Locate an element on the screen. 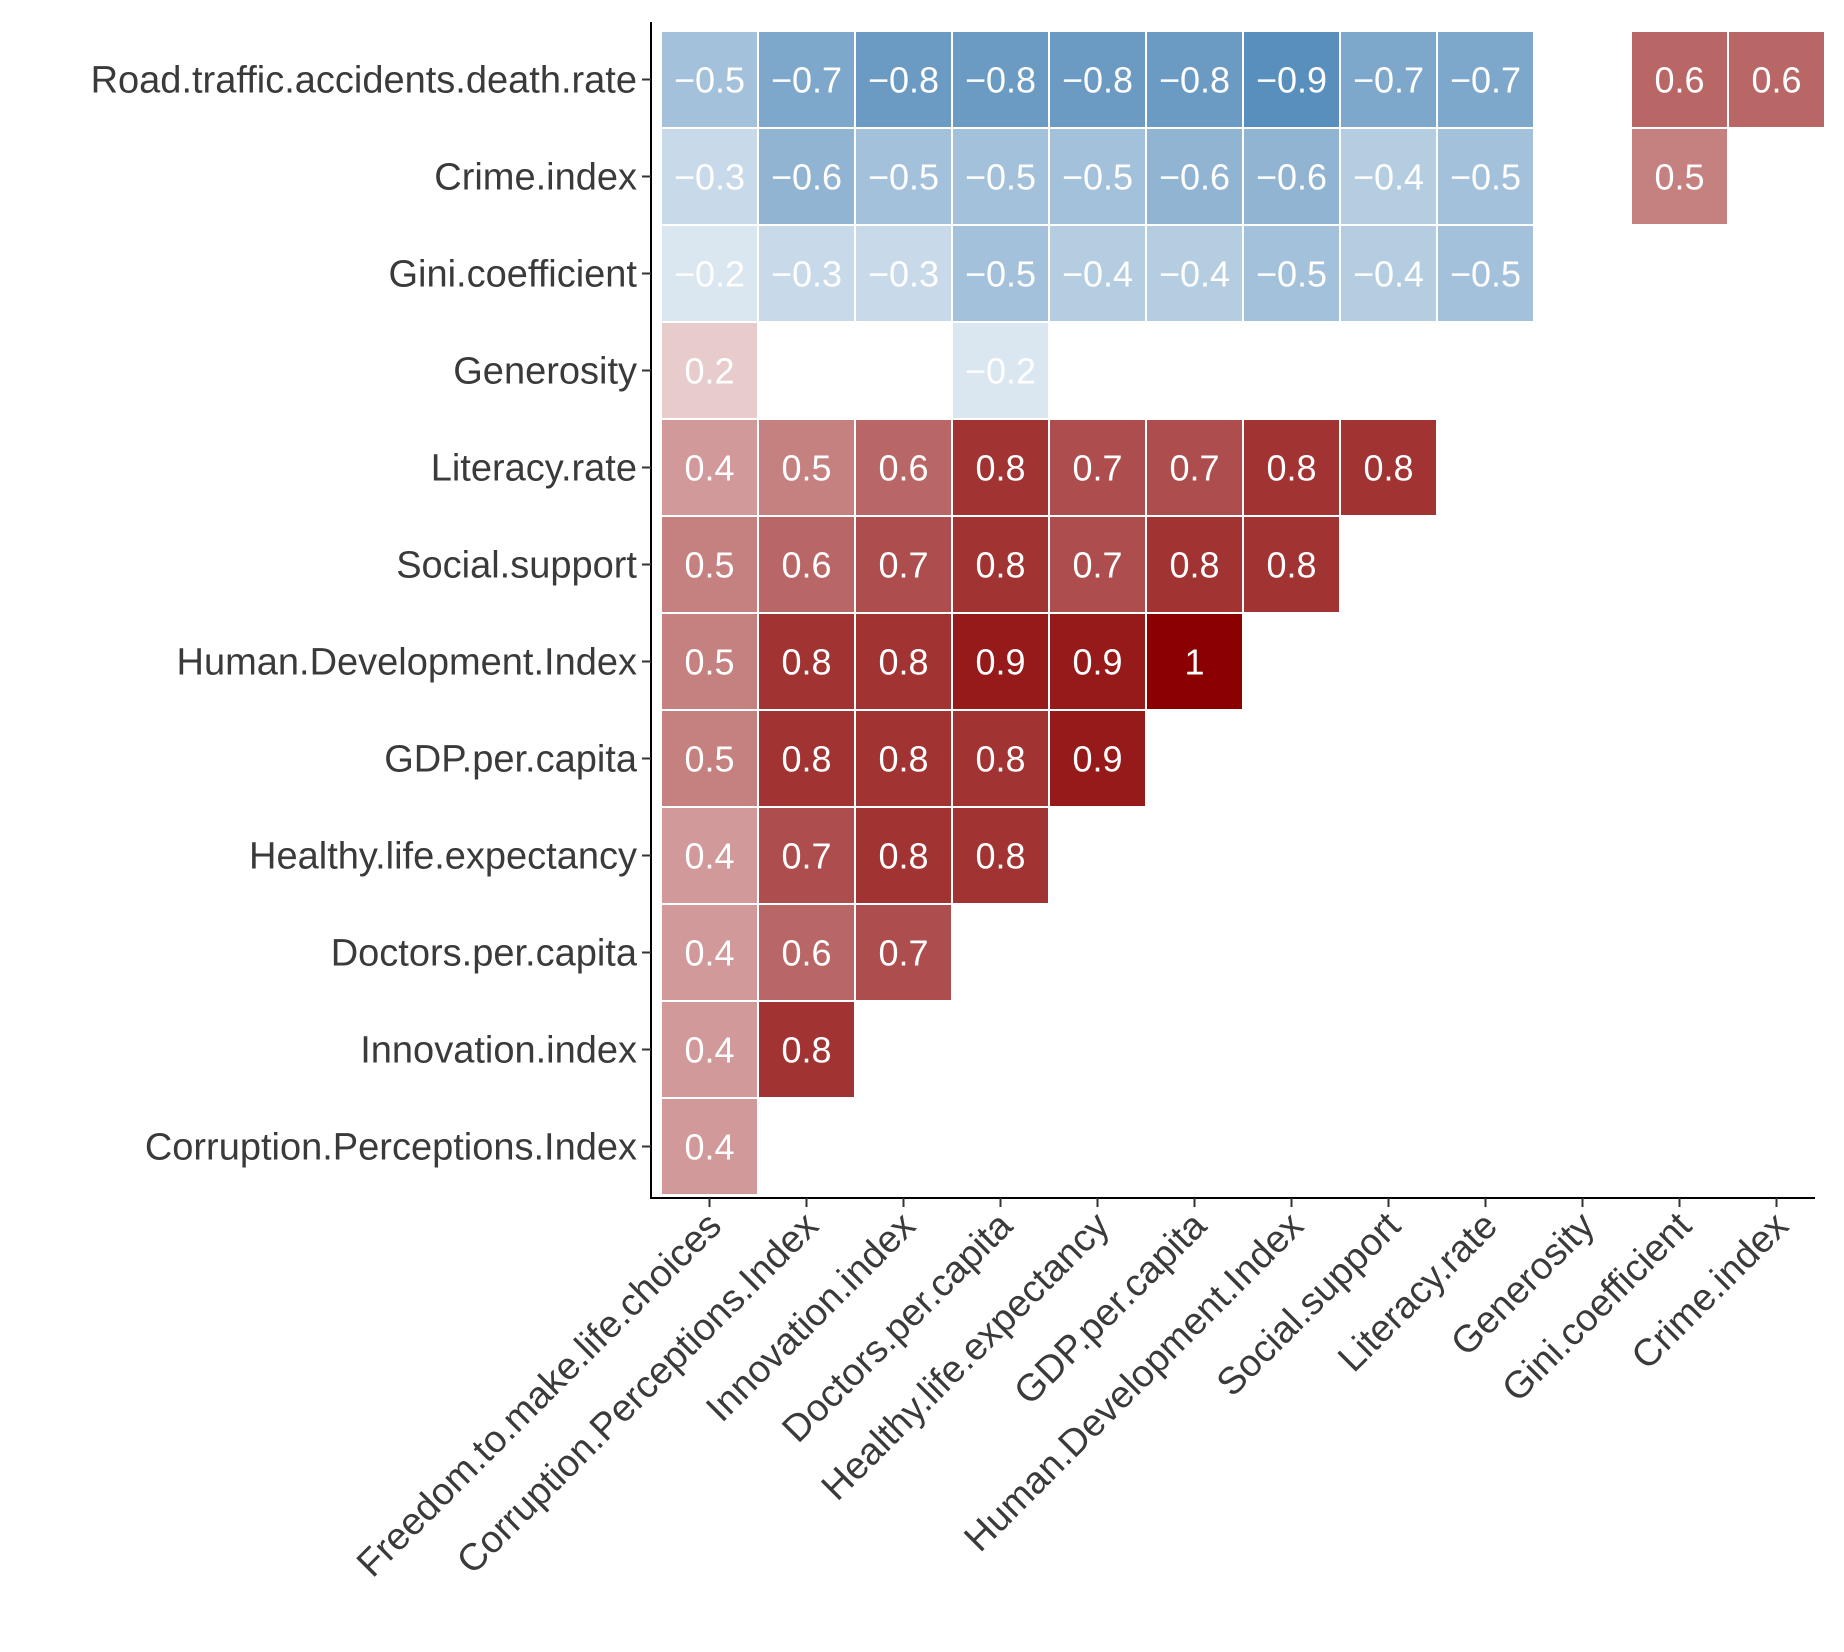  cell-value-label: 0.9 is located at coordinates (1097, 662).